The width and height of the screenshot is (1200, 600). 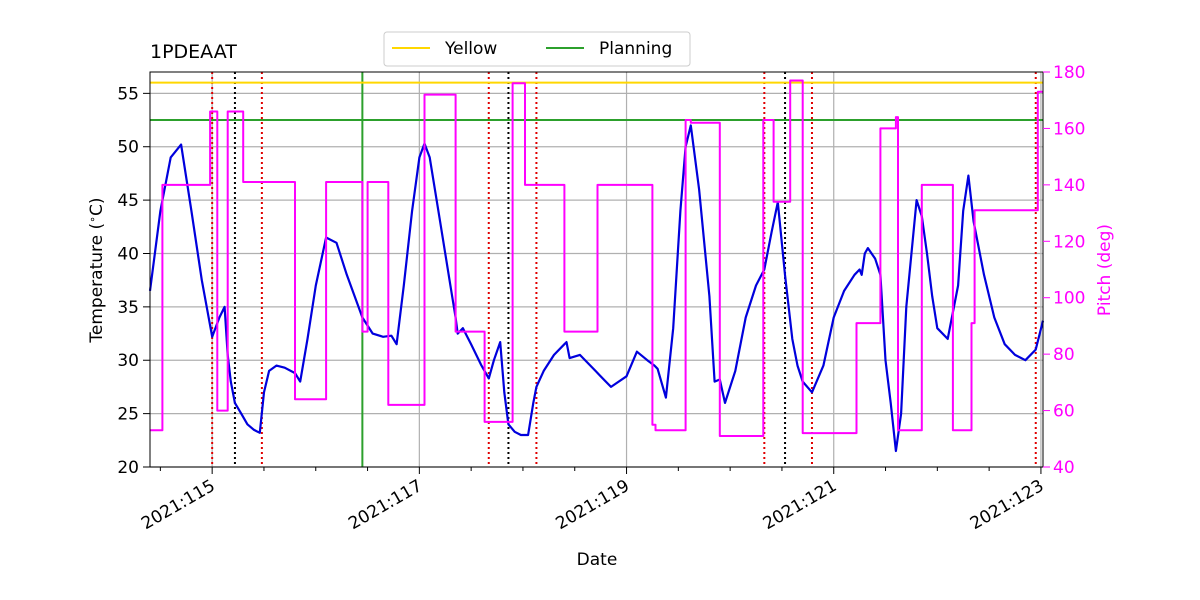 I want to click on legend: Yellow Planning, so click(x=537, y=49).